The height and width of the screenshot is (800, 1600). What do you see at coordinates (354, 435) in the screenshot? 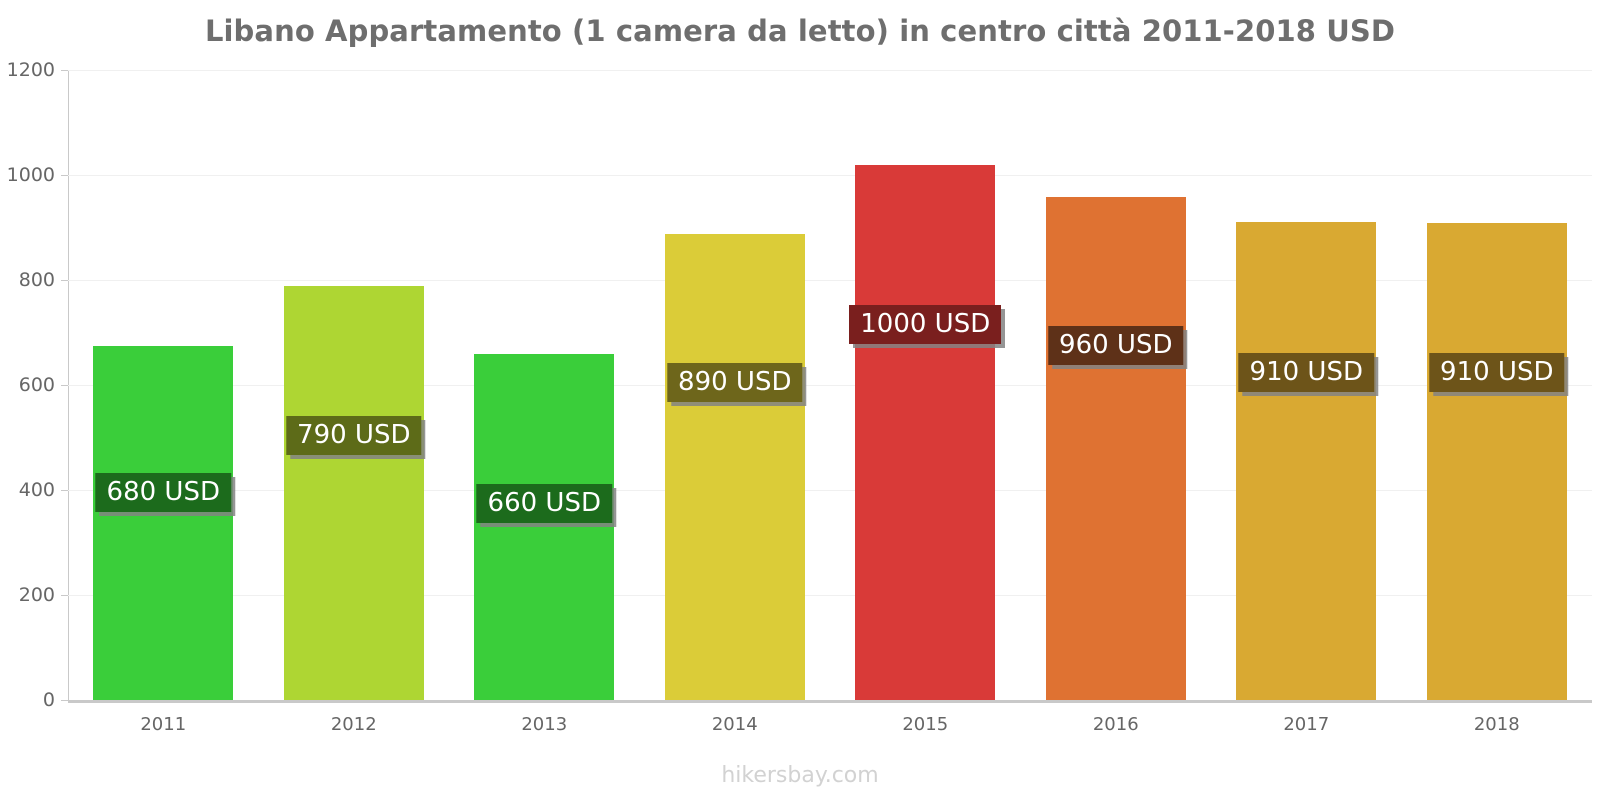
I see `bar-value-label: 790 USD` at bounding box center [354, 435].